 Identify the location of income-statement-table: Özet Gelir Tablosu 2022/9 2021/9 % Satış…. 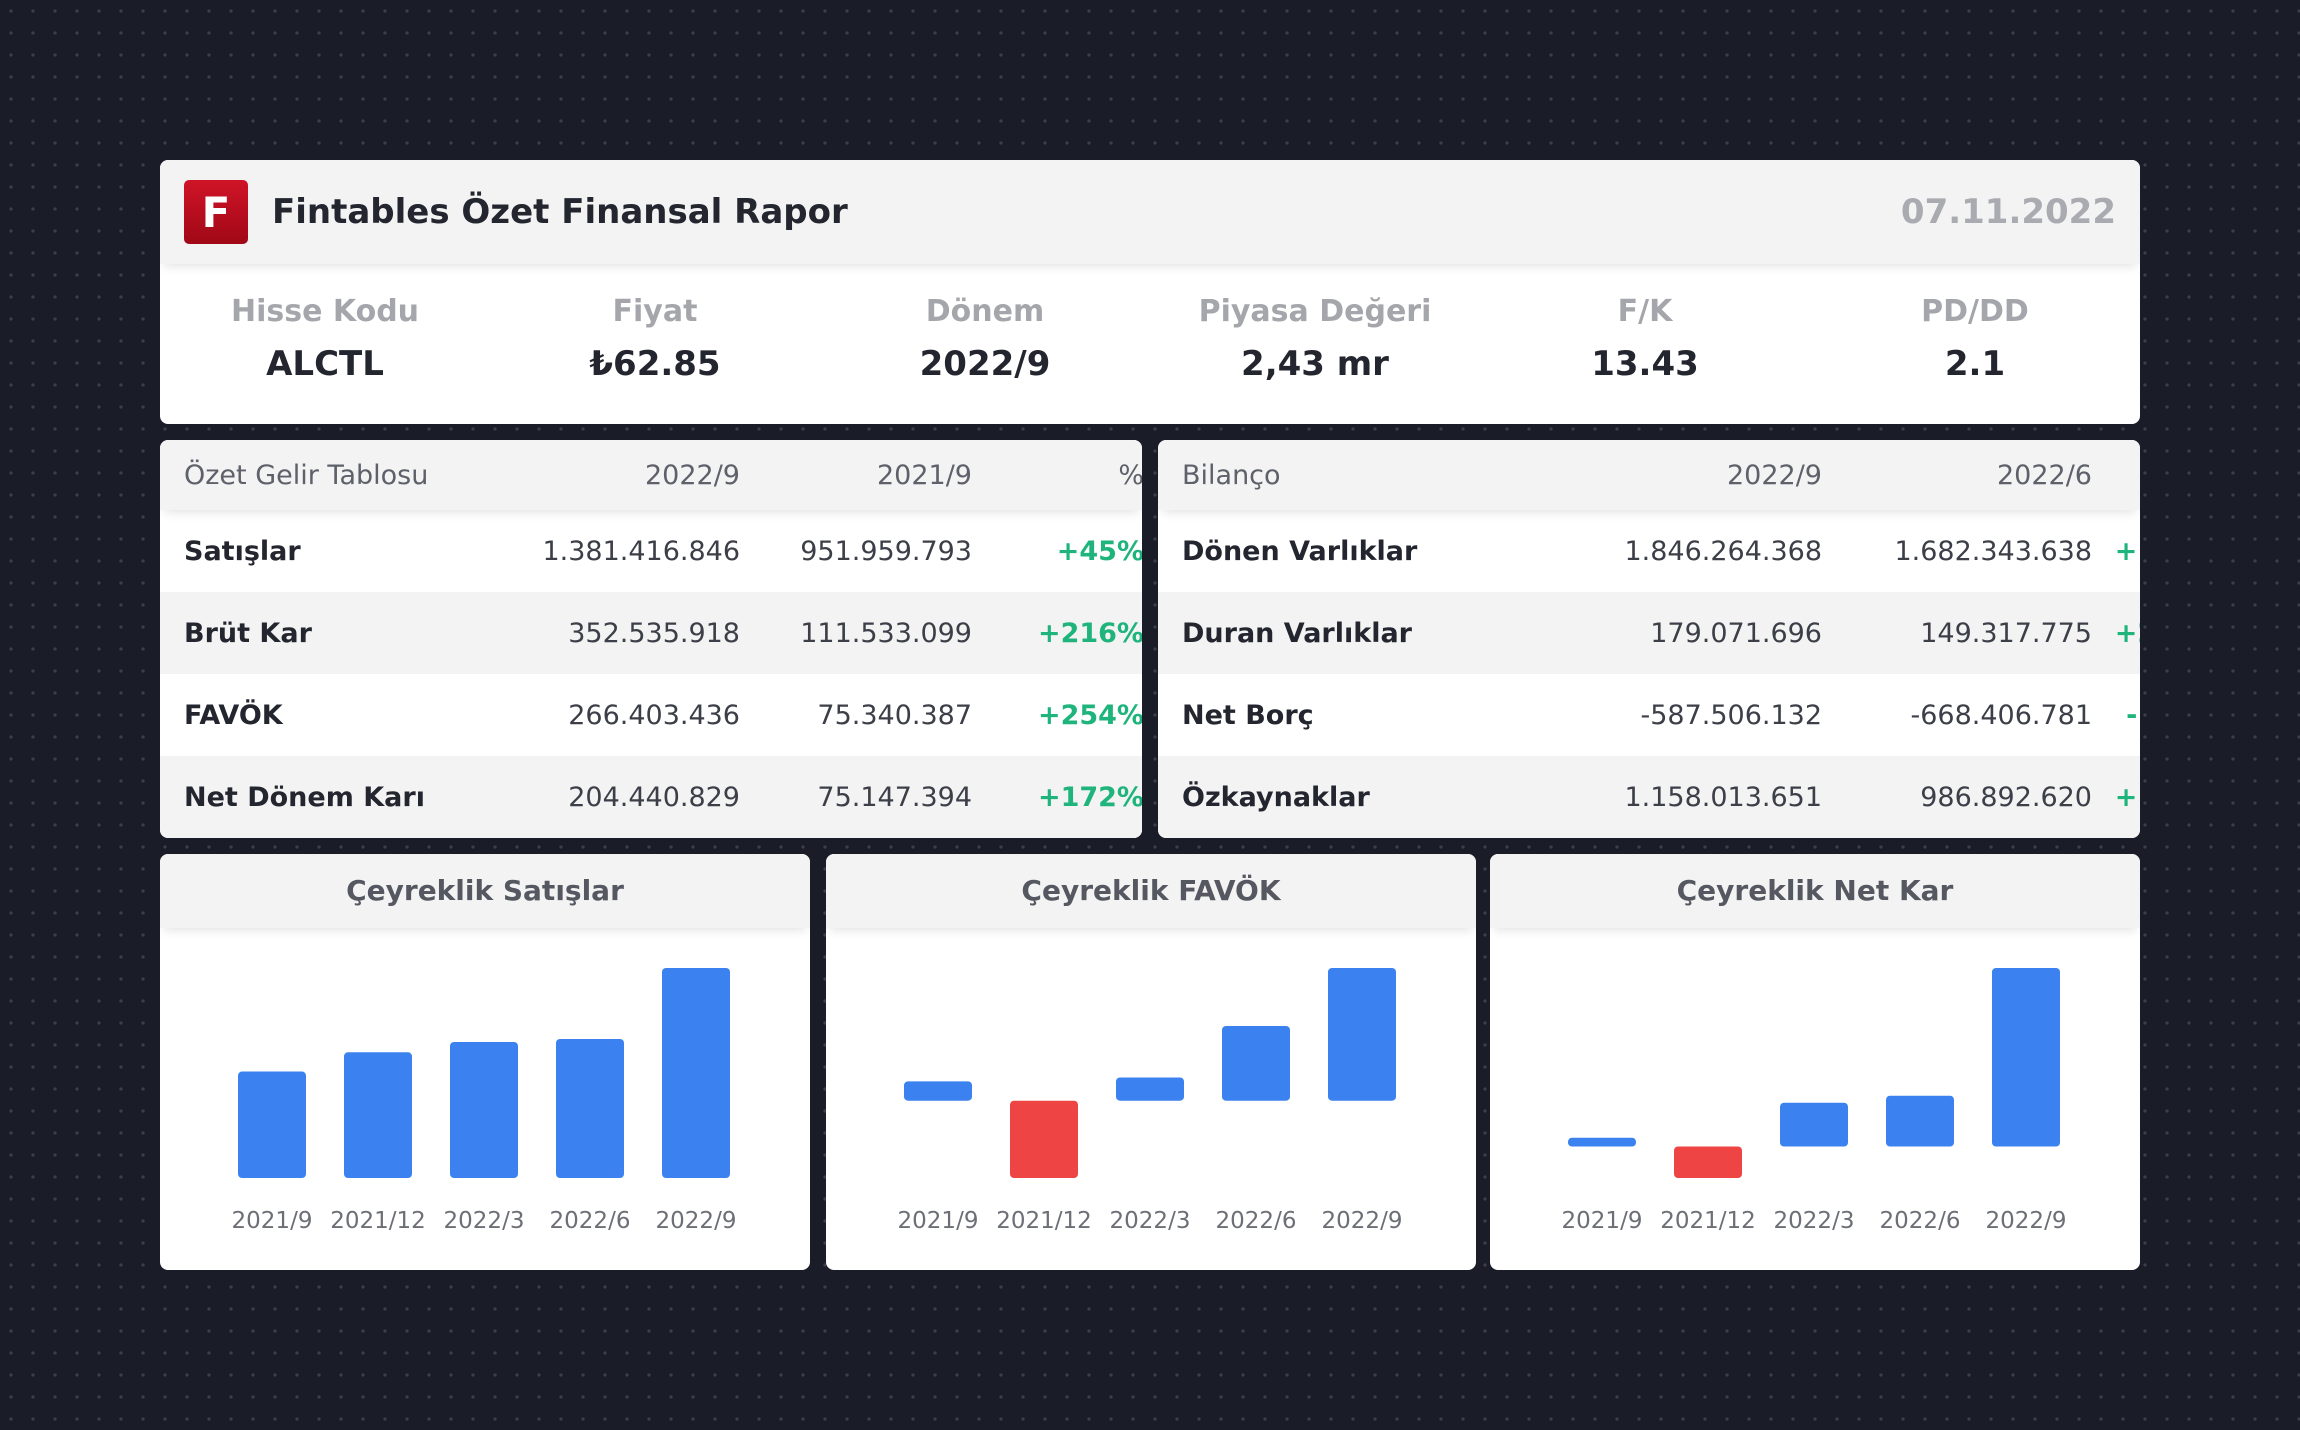
(651, 639).